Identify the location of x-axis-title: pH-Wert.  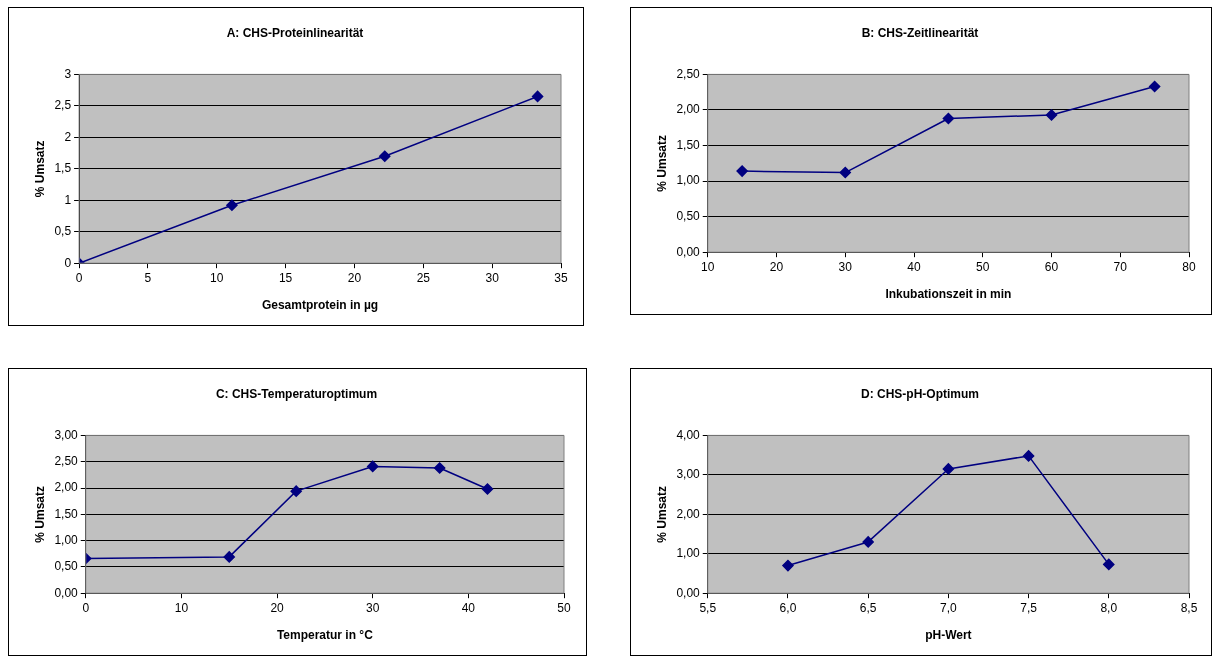
(948, 635).